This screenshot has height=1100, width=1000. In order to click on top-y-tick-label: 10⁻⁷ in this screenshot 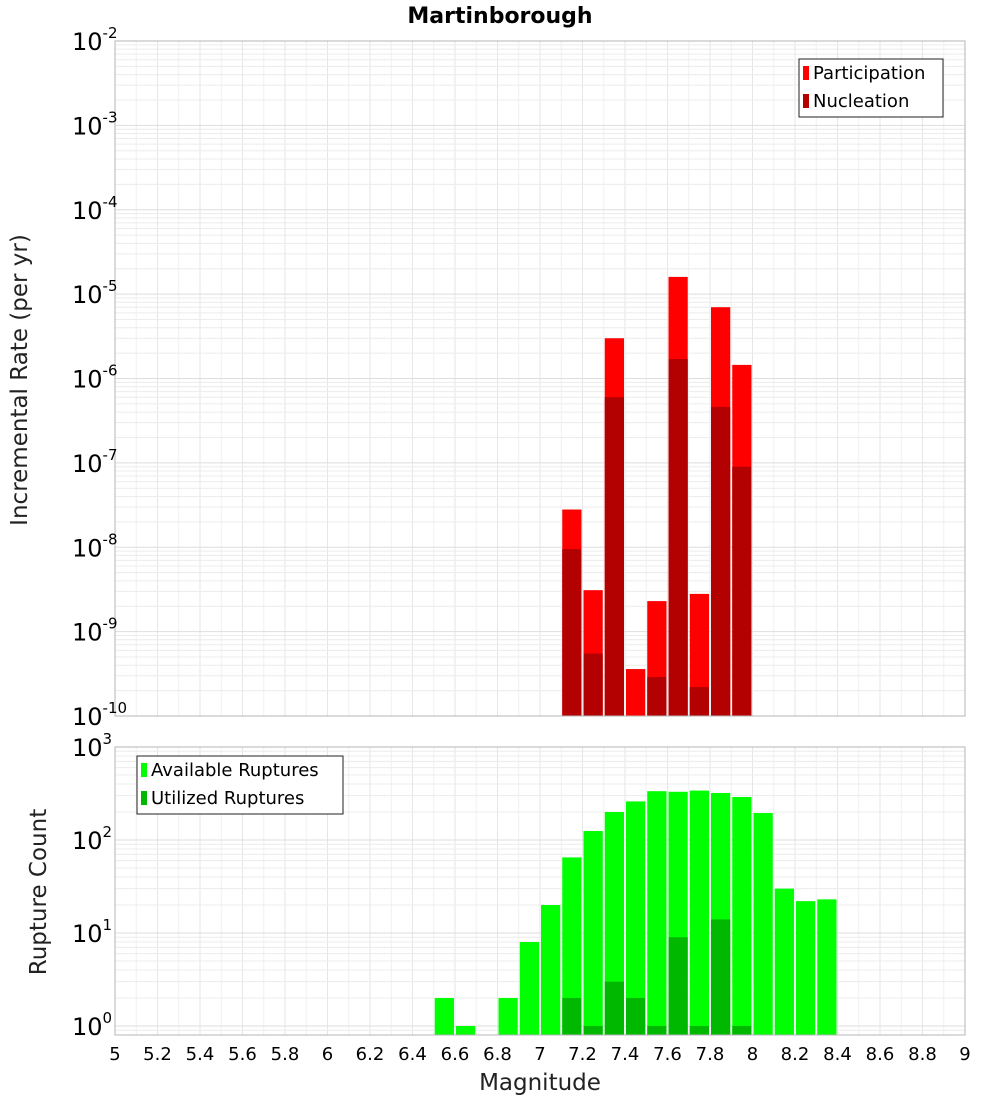, I will do `click(95, 462)`.